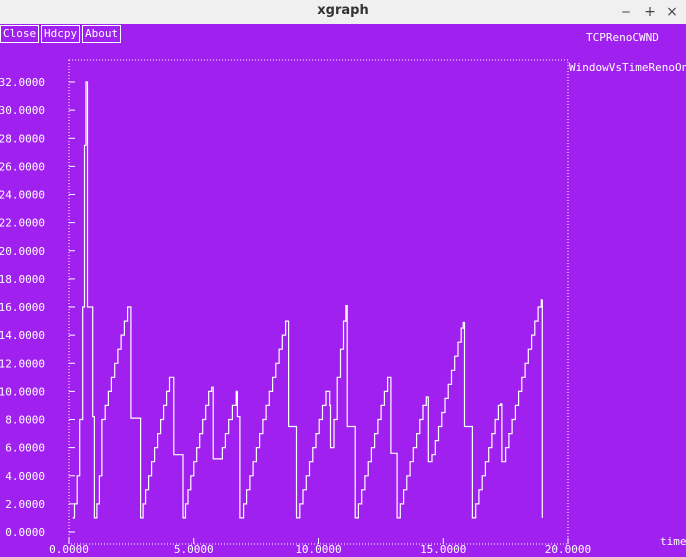 Image resolution: width=686 pixels, height=557 pixels. What do you see at coordinates (627, 67) in the screenshot?
I see `legend-label: WindowVsTimeRenoOne` at bounding box center [627, 67].